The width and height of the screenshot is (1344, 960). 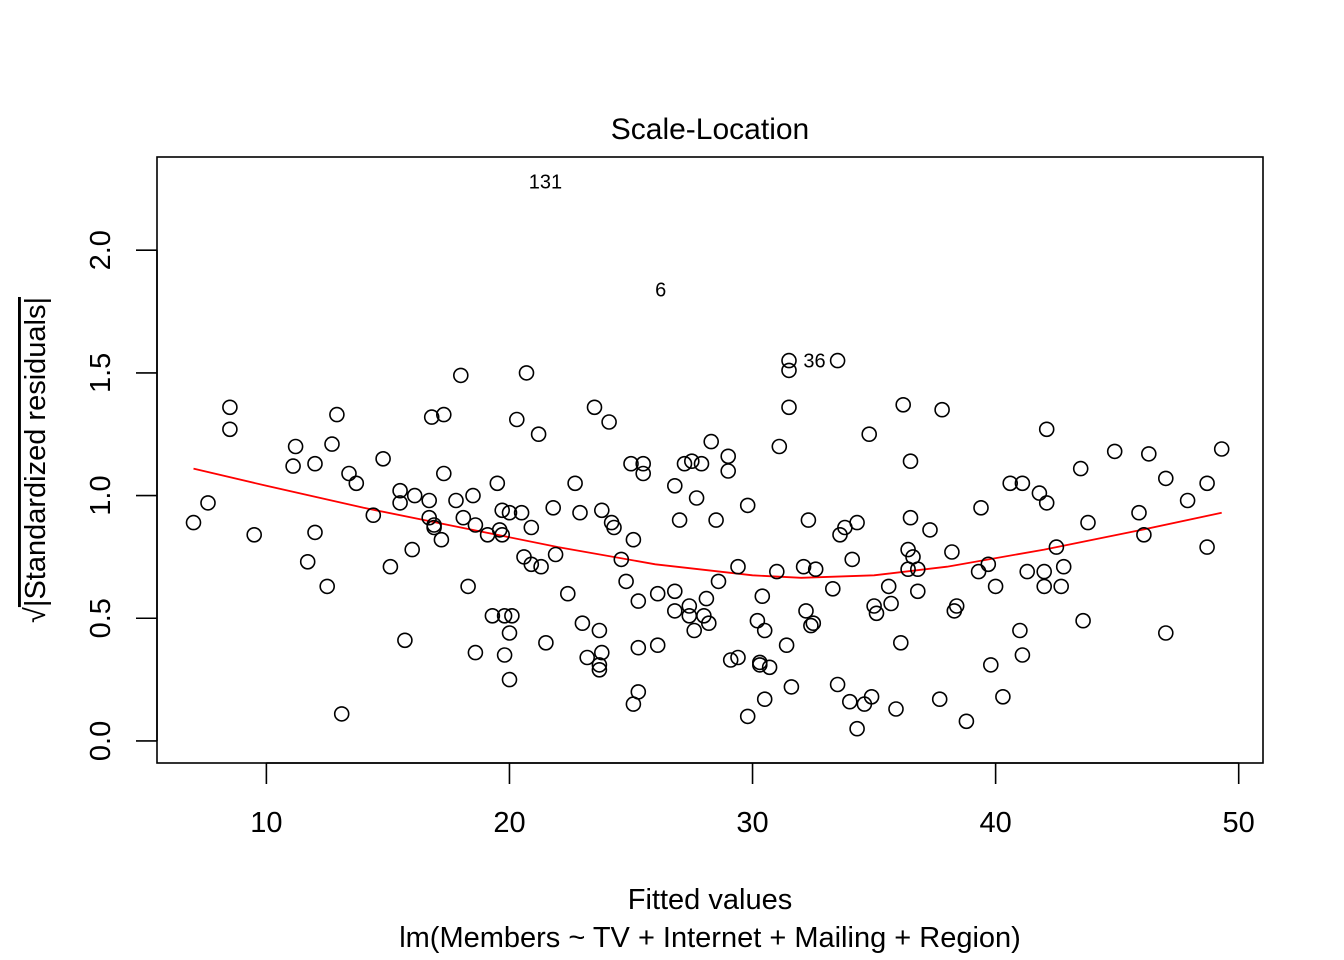 What do you see at coordinates (660, 290) in the screenshot?
I see `point-label: 6` at bounding box center [660, 290].